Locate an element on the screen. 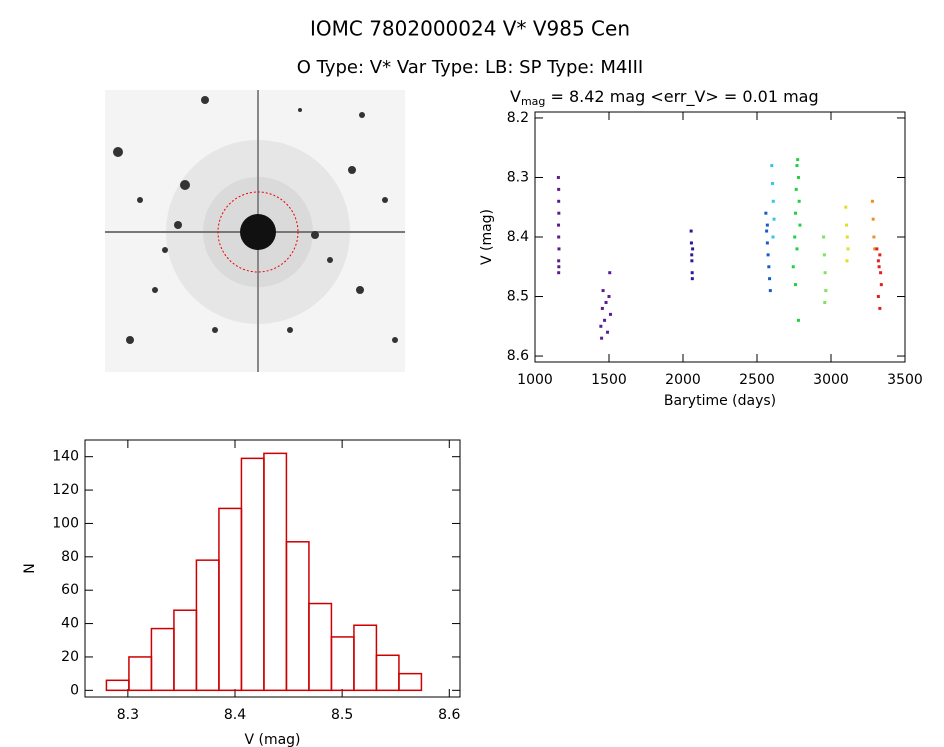  y-tick-label: 8.2 is located at coordinates (518, 118).